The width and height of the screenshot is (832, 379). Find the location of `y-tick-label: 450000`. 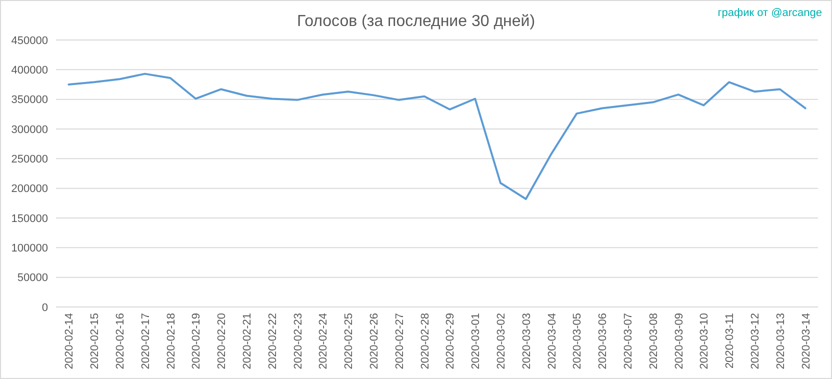

y-tick-label: 450000 is located at coordinates (29, 40).